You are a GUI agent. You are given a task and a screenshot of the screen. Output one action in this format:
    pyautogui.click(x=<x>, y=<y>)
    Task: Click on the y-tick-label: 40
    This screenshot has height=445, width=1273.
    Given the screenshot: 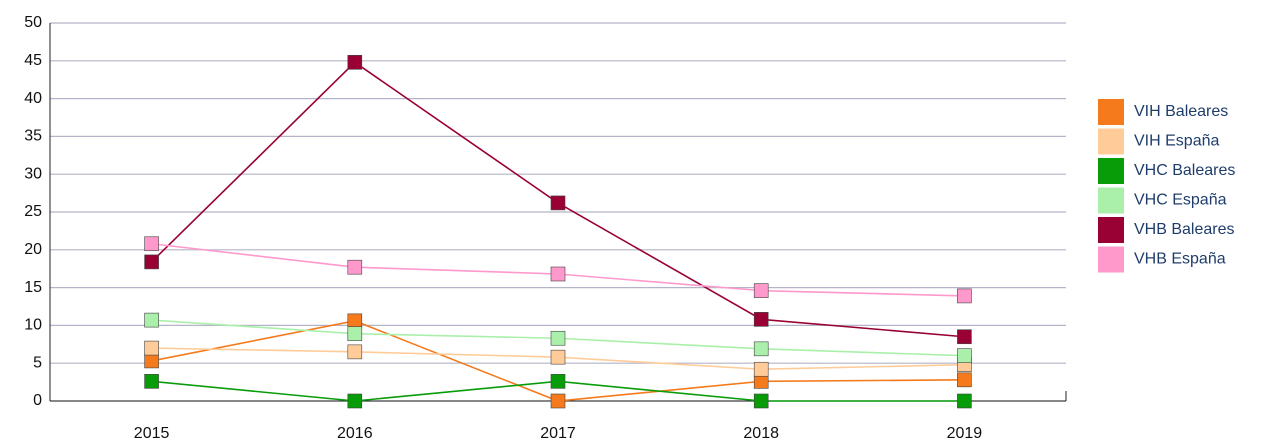 What is the action you would take?
    pyautogui.click(x=33, y=98)
    